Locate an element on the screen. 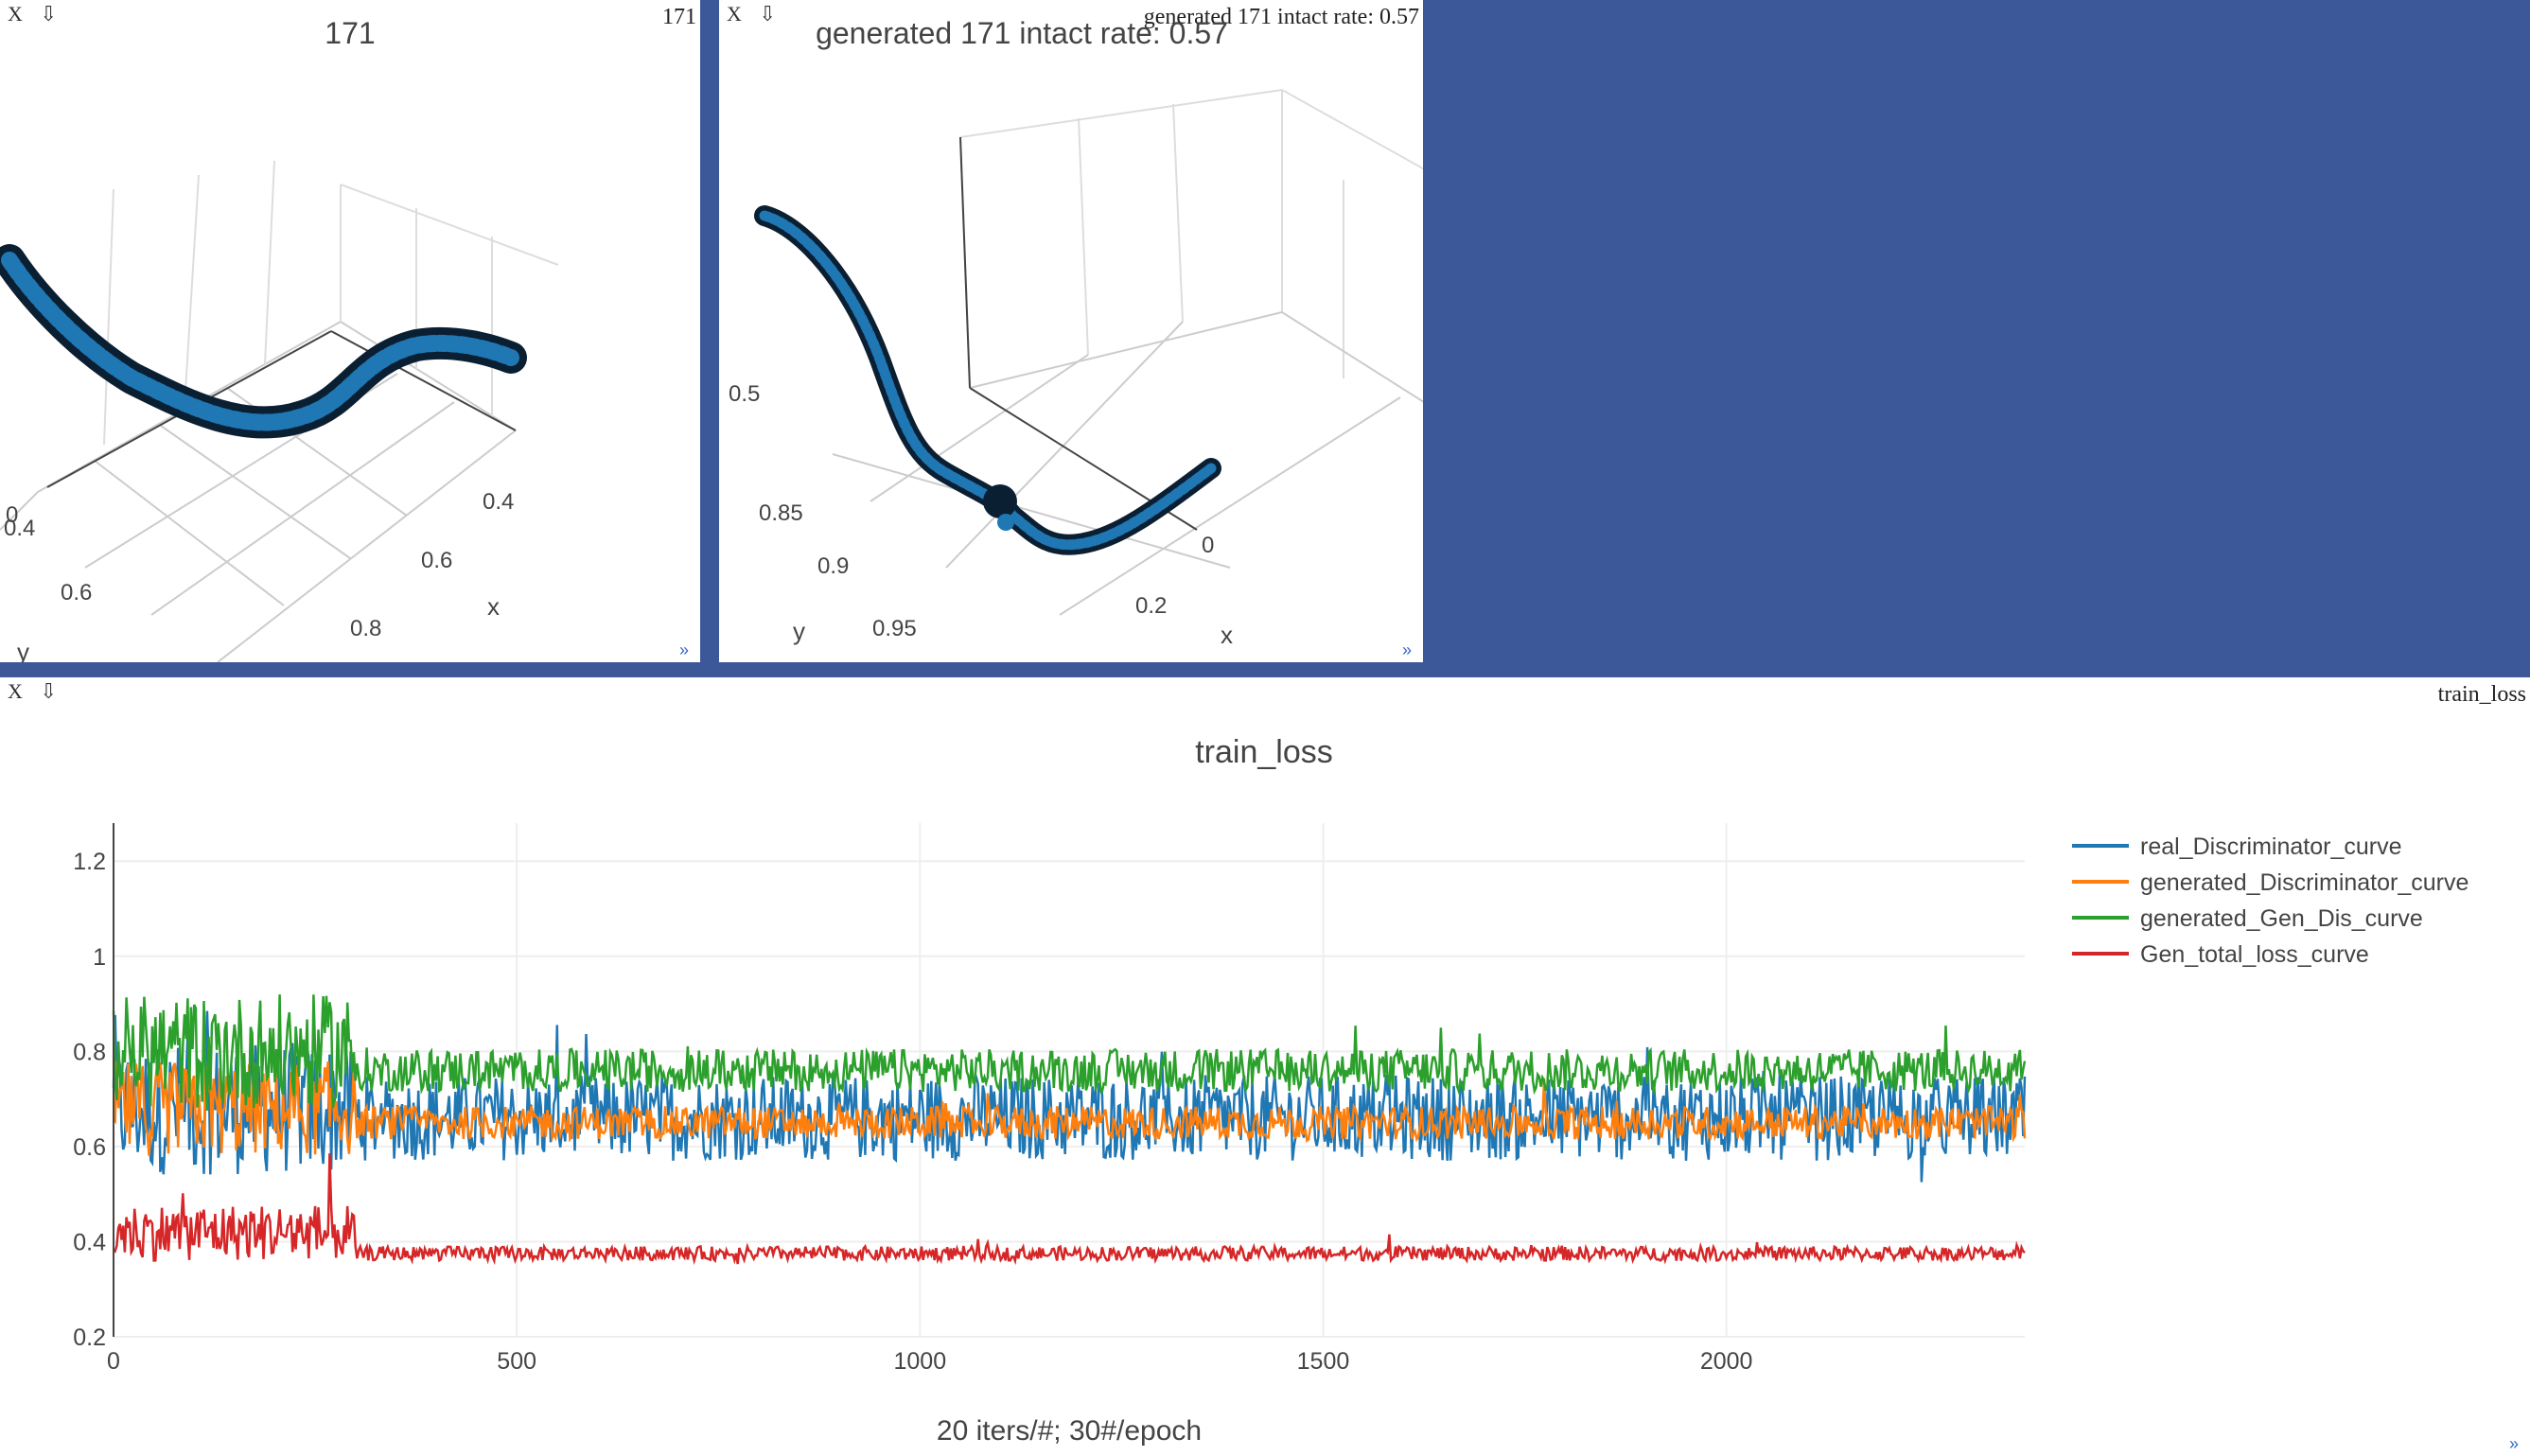 Image resolution: width=2530 pixels, height=1456 pixels. z-tick-label: 0.5 is located at coordinates (744, 394).